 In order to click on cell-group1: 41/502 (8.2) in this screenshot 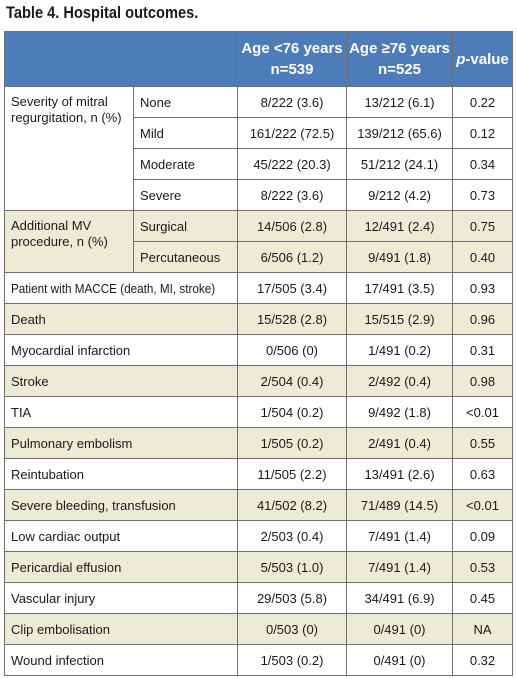, I will do `click(292, 505)`.